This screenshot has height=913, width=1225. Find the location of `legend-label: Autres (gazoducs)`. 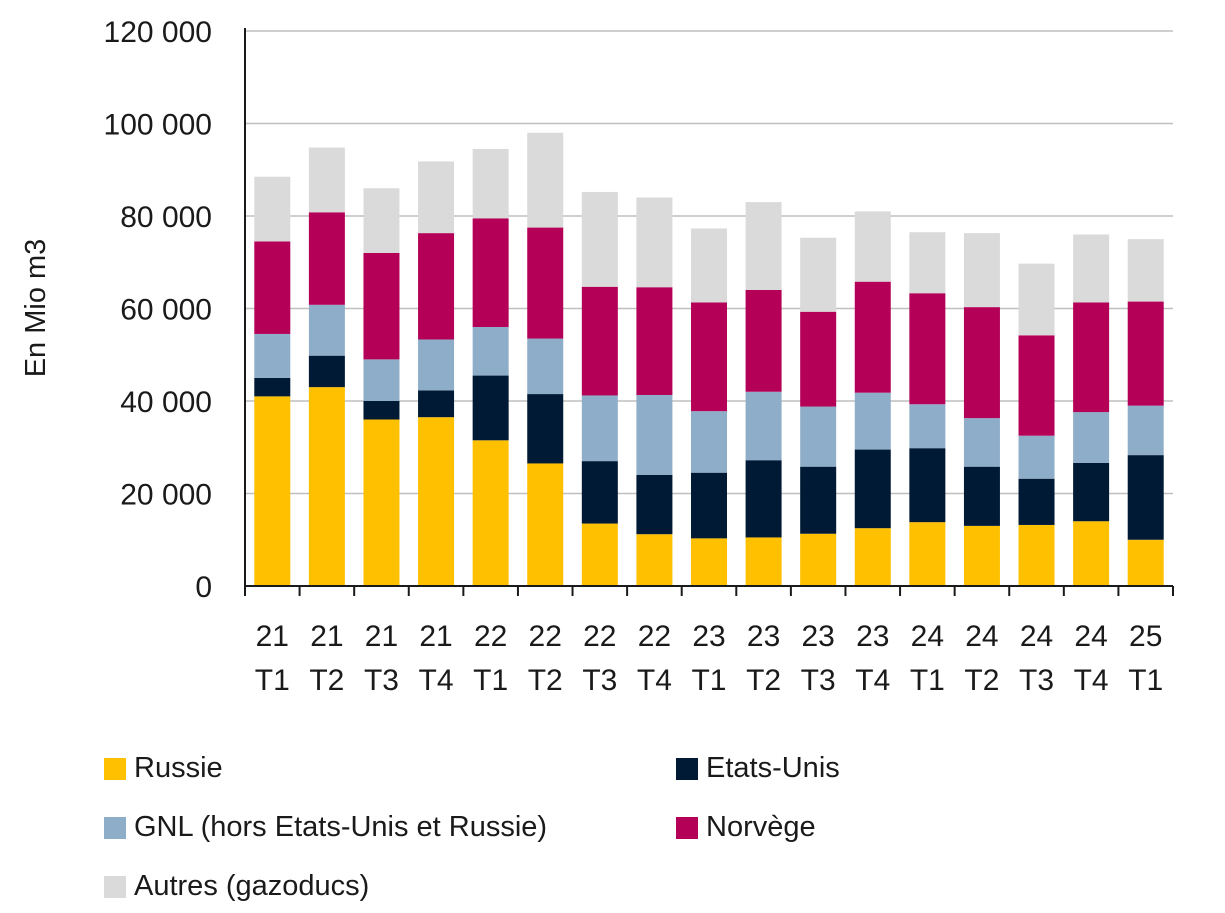

legend-label: Autres (gazoducs) is located at coordinates (252, 886).